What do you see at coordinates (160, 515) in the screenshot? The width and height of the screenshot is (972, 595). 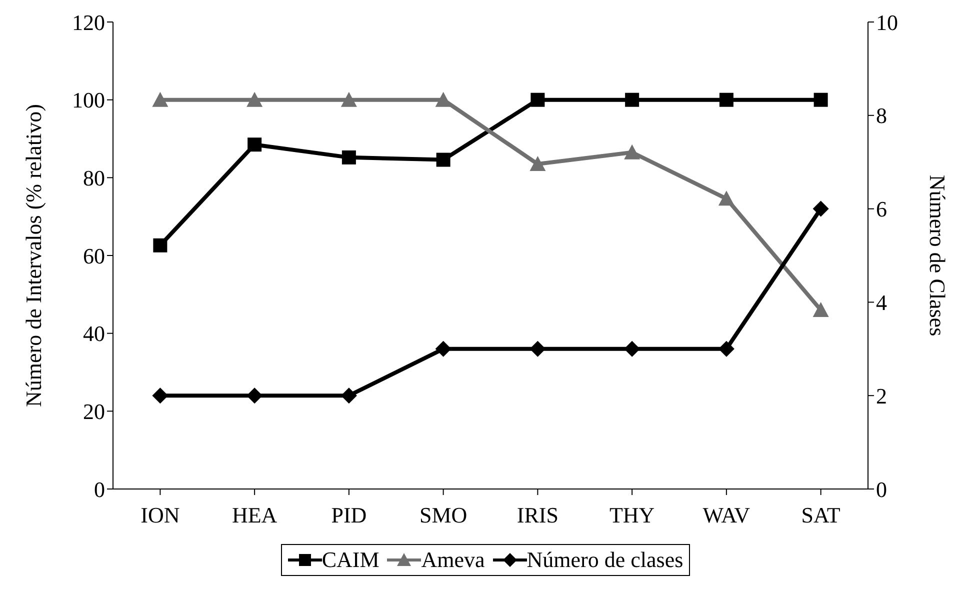 I see `x-tick-label: ION` at bounding box center [160, 515].